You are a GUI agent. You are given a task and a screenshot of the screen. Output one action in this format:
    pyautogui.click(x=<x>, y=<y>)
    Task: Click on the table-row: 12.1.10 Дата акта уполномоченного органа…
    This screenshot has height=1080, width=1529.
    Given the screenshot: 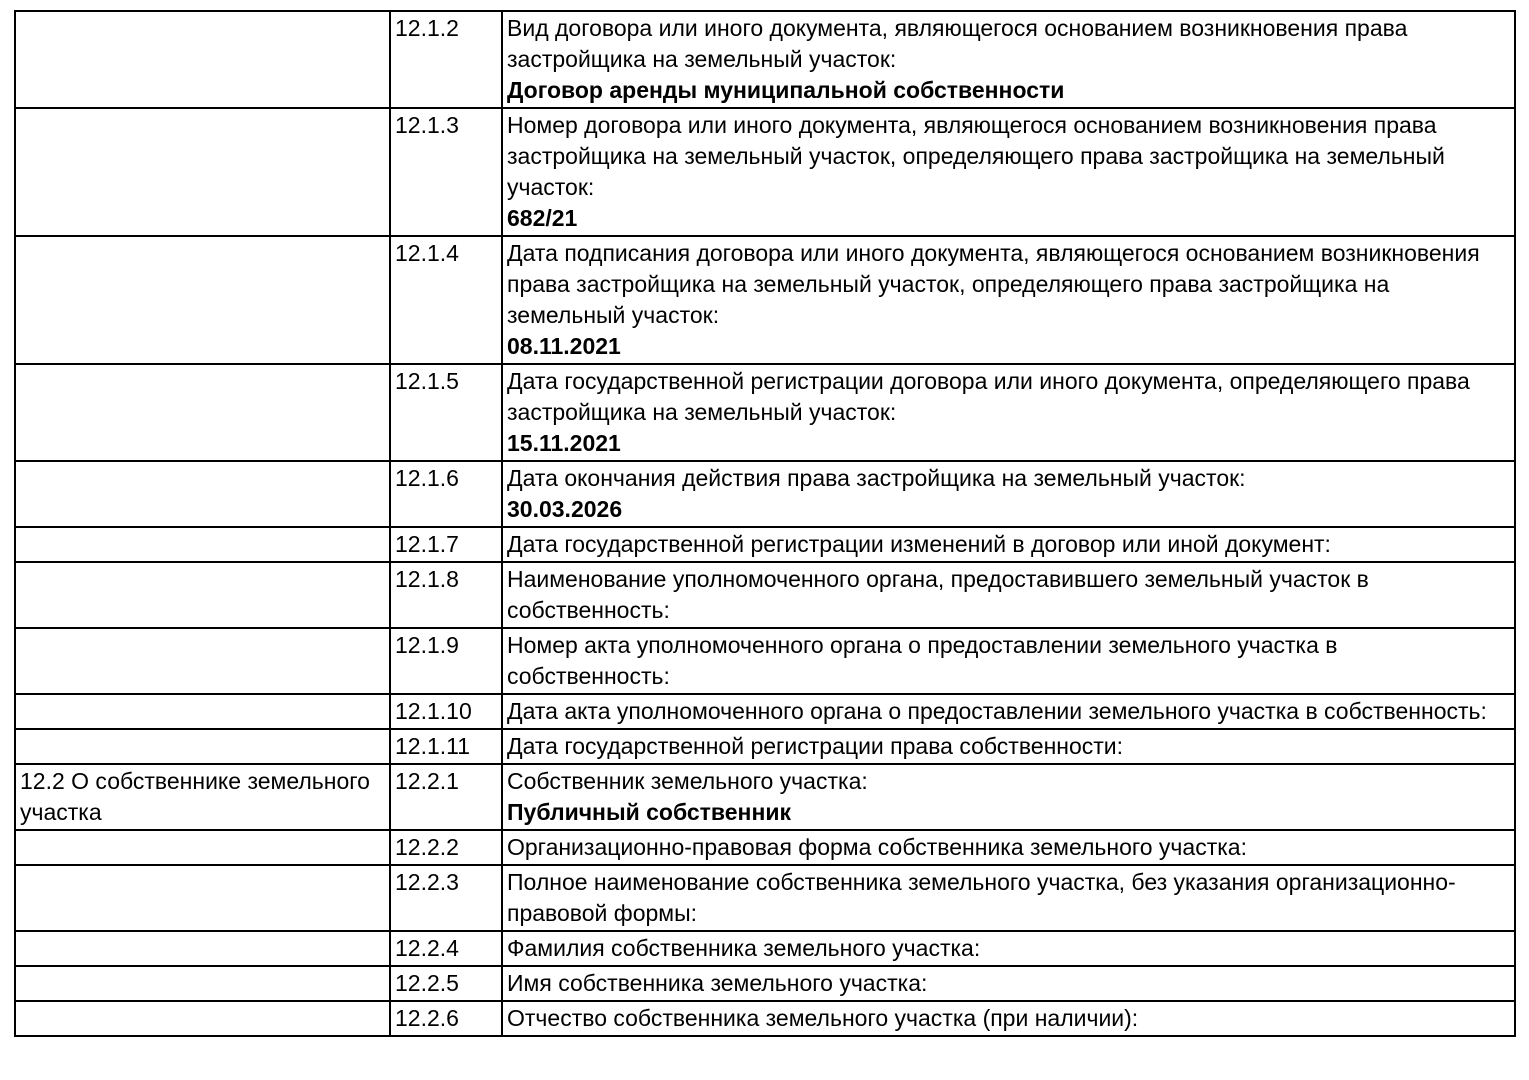 What is the action you would take?
    pyautogui.click(x=765, y=711)
    